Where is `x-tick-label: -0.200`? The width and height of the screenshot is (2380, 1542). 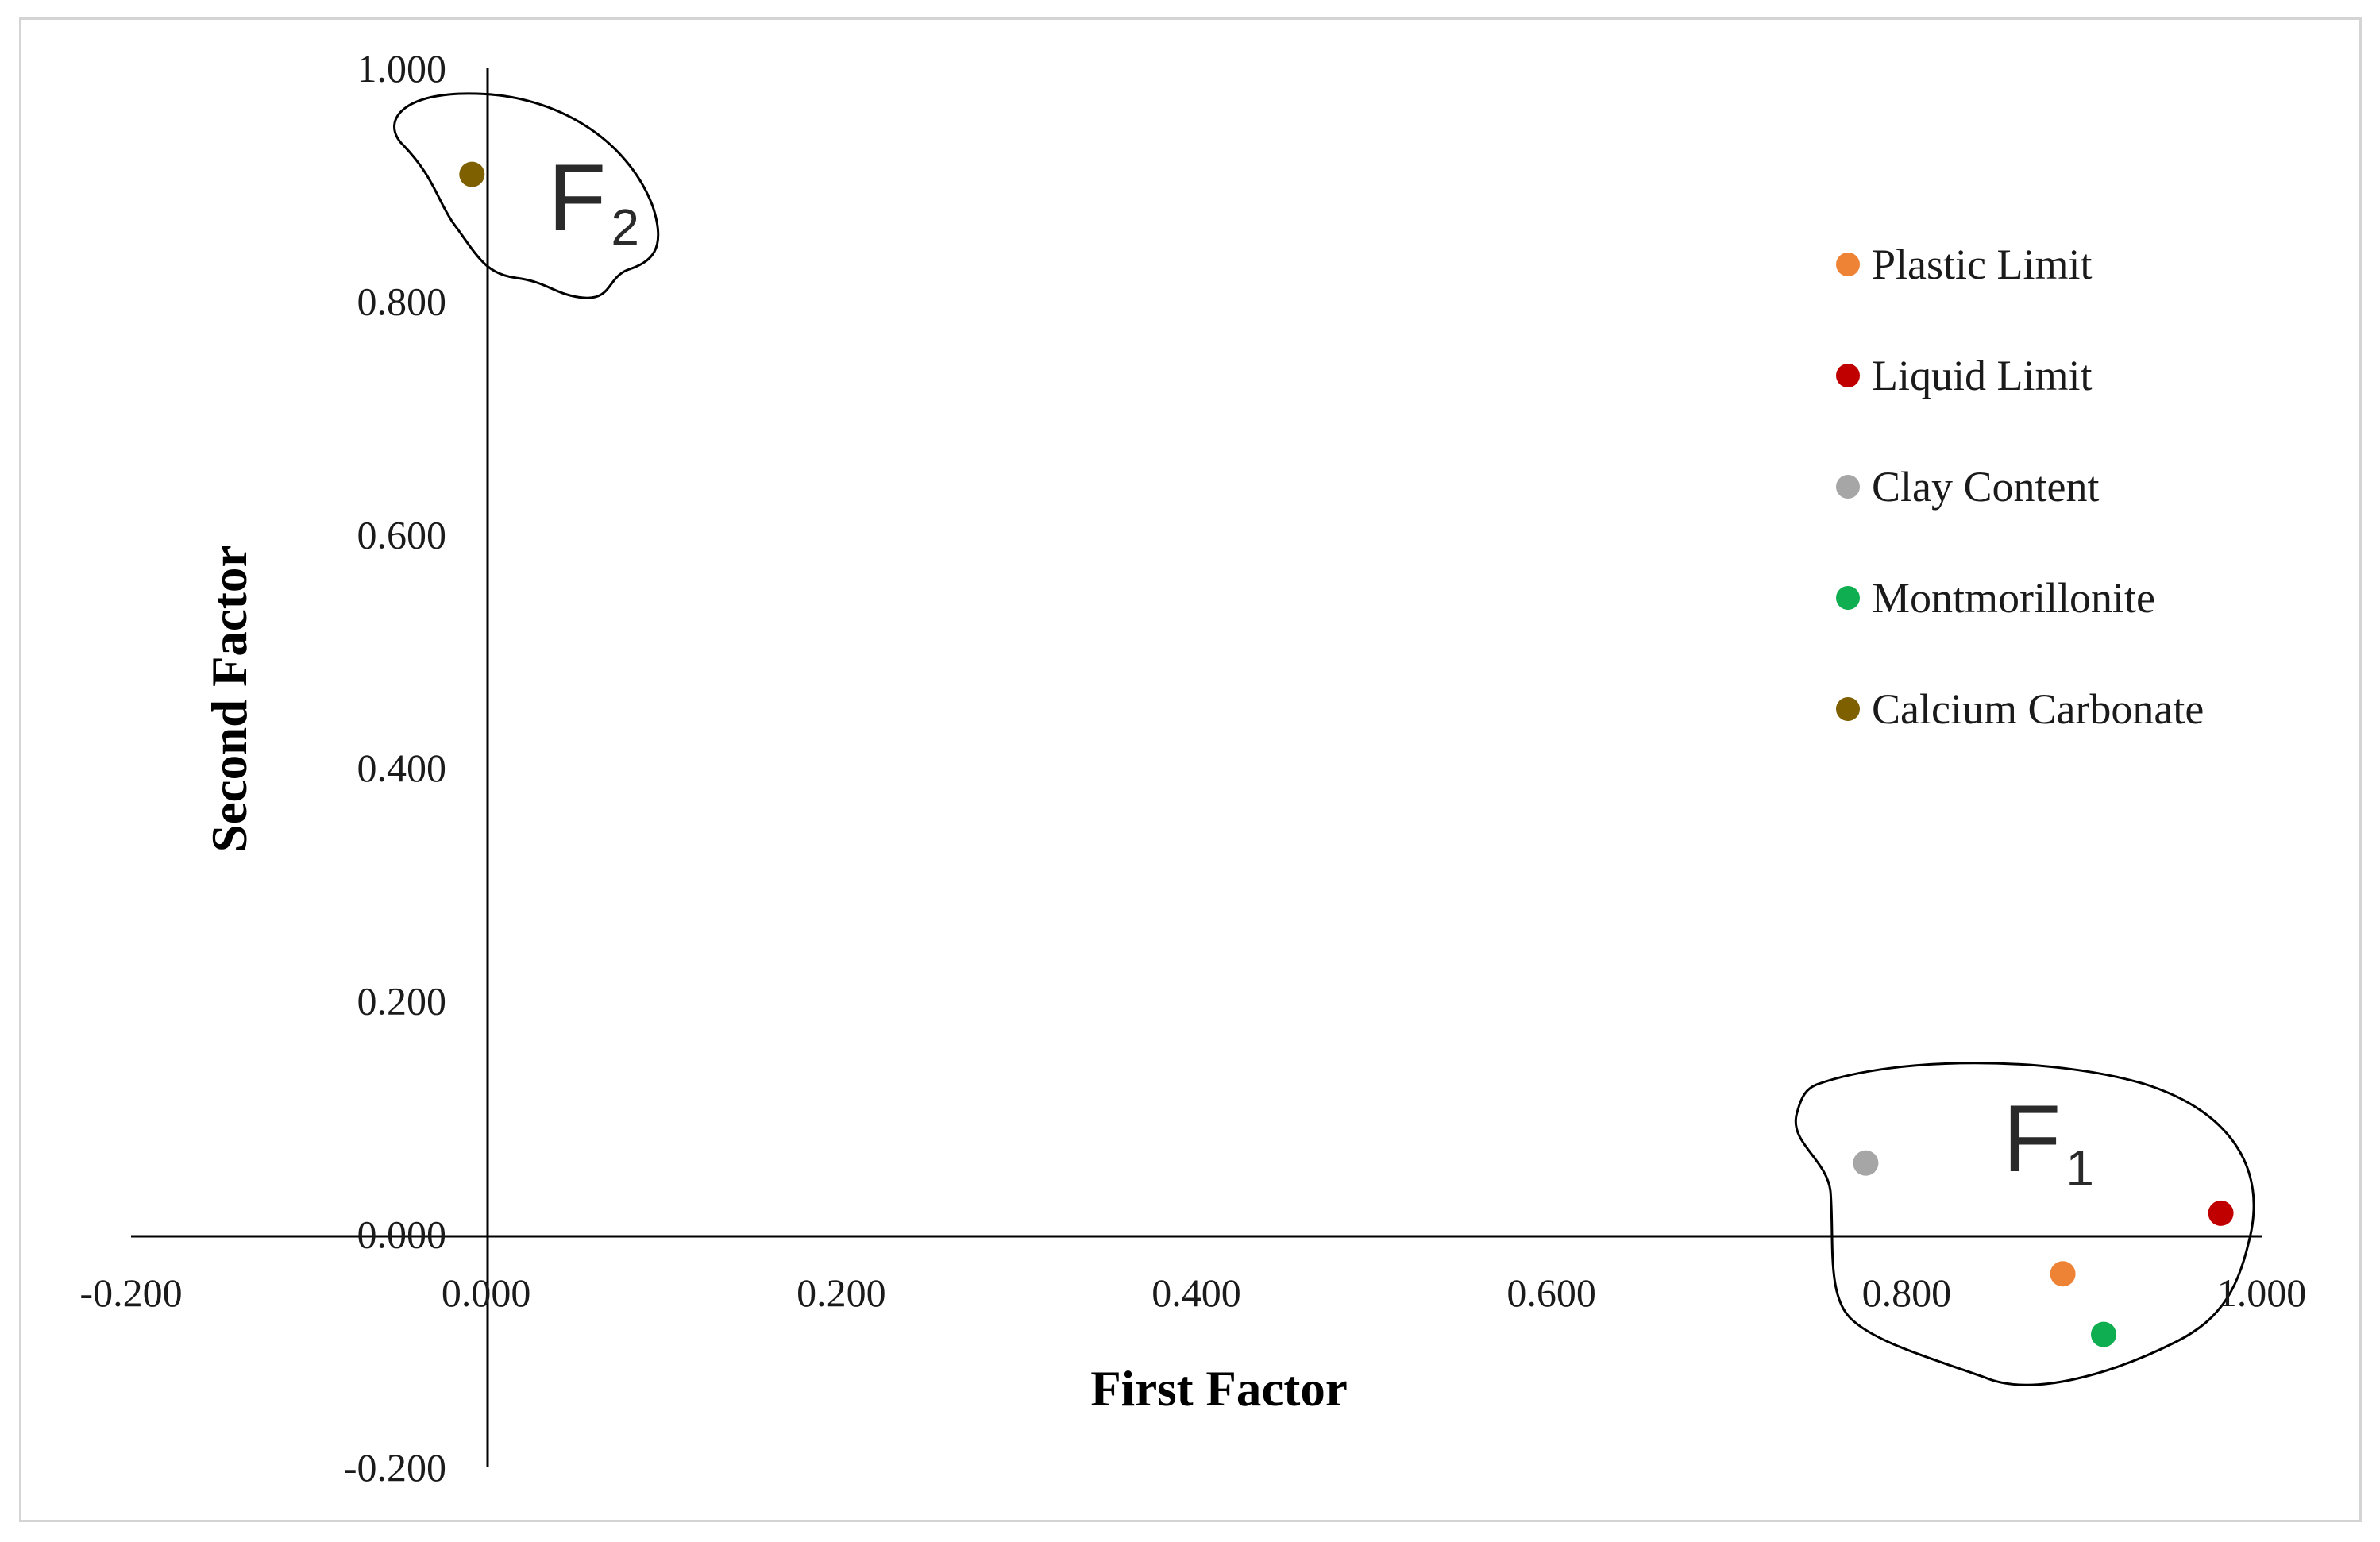 x-tick-label: -0.200 is located at coordinates (130, 1292).